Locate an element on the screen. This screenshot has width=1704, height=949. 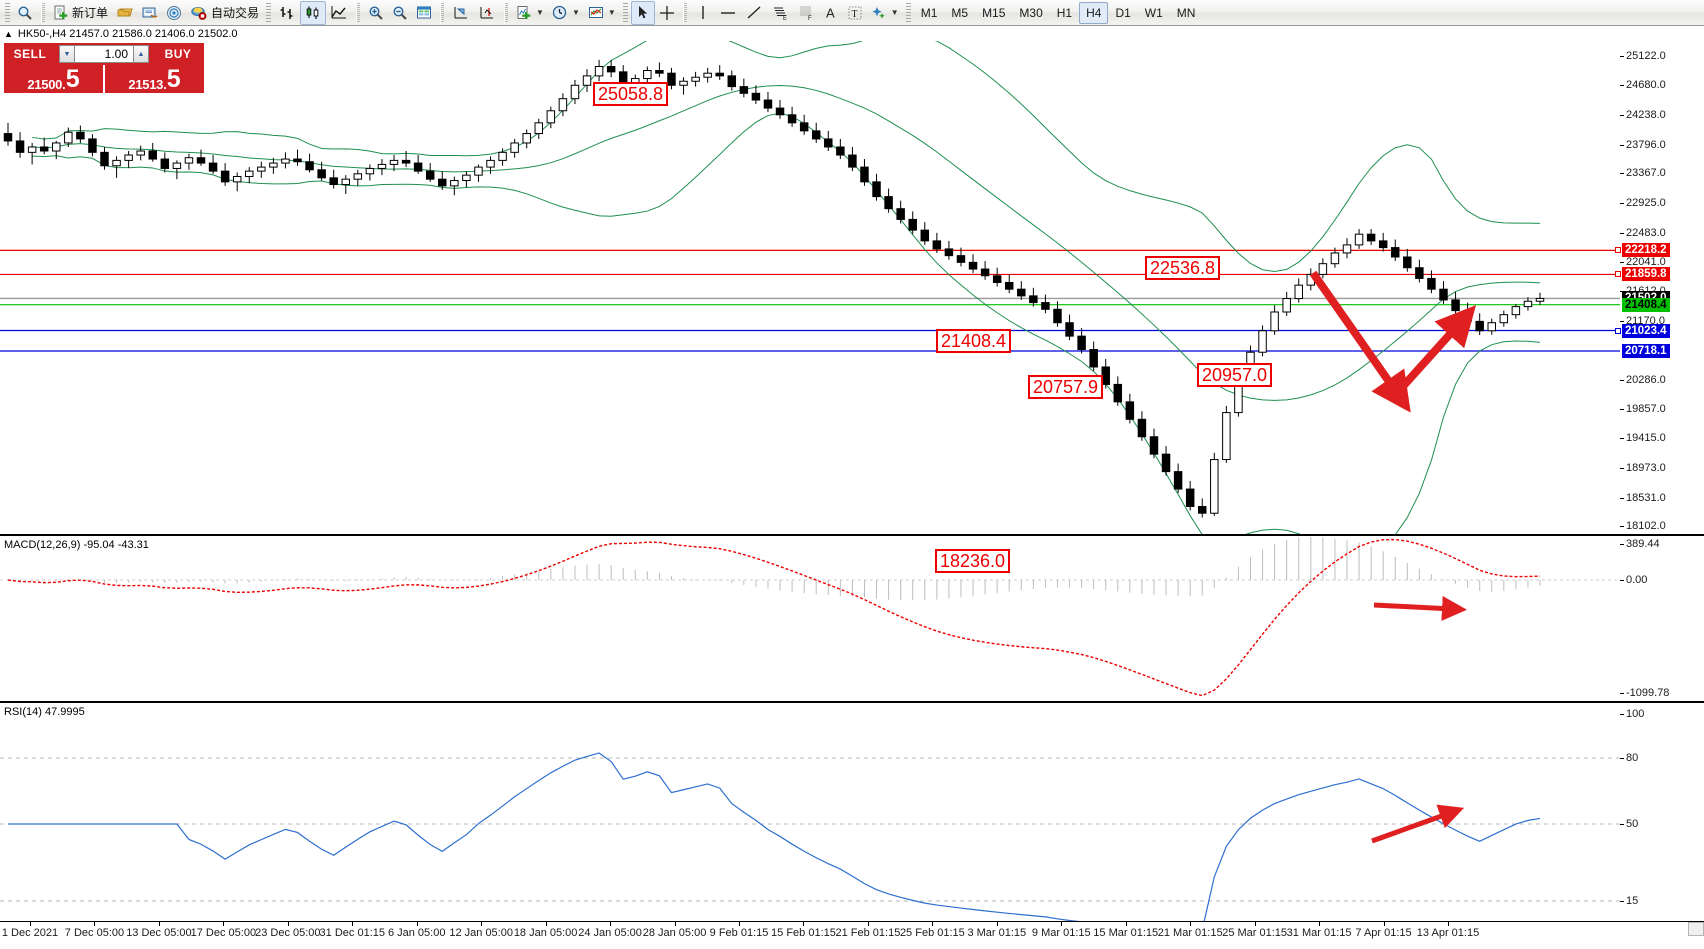
macd-tick-label: 0.00 is located at coordinates (1637, 580).